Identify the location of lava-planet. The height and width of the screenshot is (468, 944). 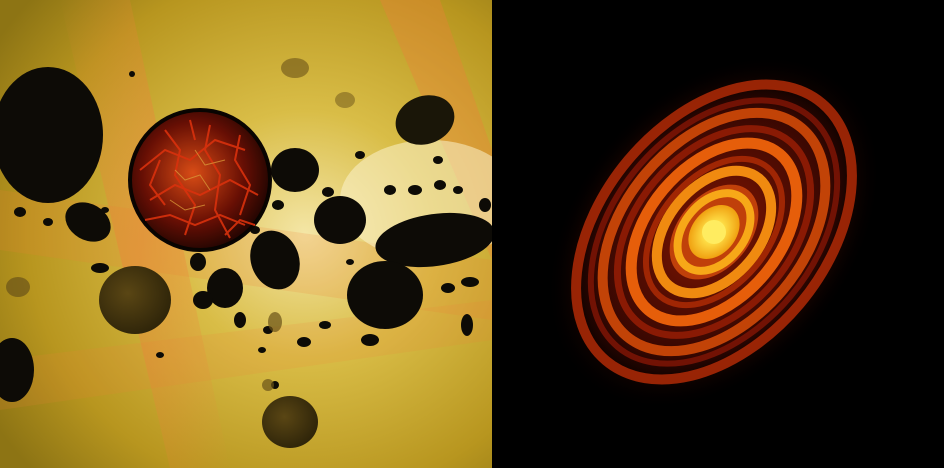
(200, 180).